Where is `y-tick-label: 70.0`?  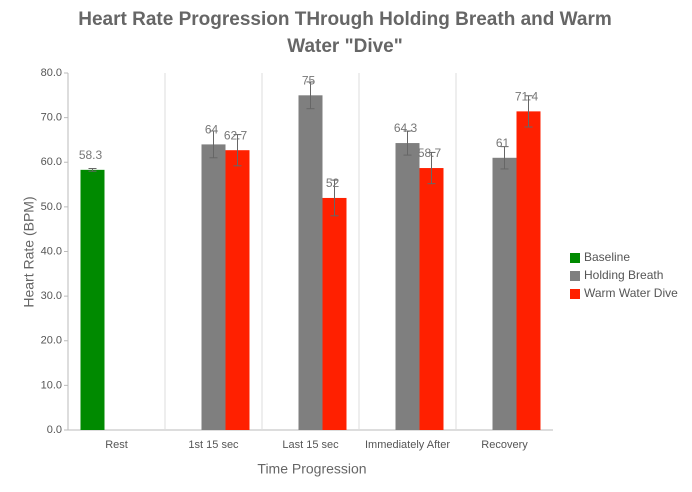
y-tick-label: 70.0 is located at coordinates (51, 118).